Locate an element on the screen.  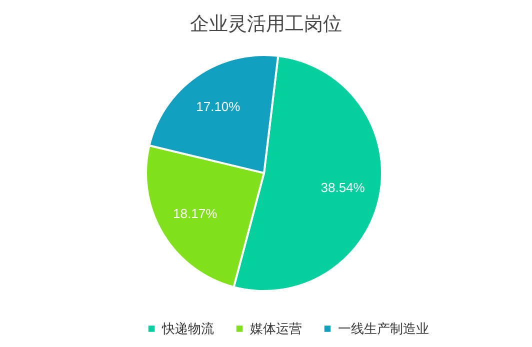
data-label: 38.54% is located at coordinates (343, 188).